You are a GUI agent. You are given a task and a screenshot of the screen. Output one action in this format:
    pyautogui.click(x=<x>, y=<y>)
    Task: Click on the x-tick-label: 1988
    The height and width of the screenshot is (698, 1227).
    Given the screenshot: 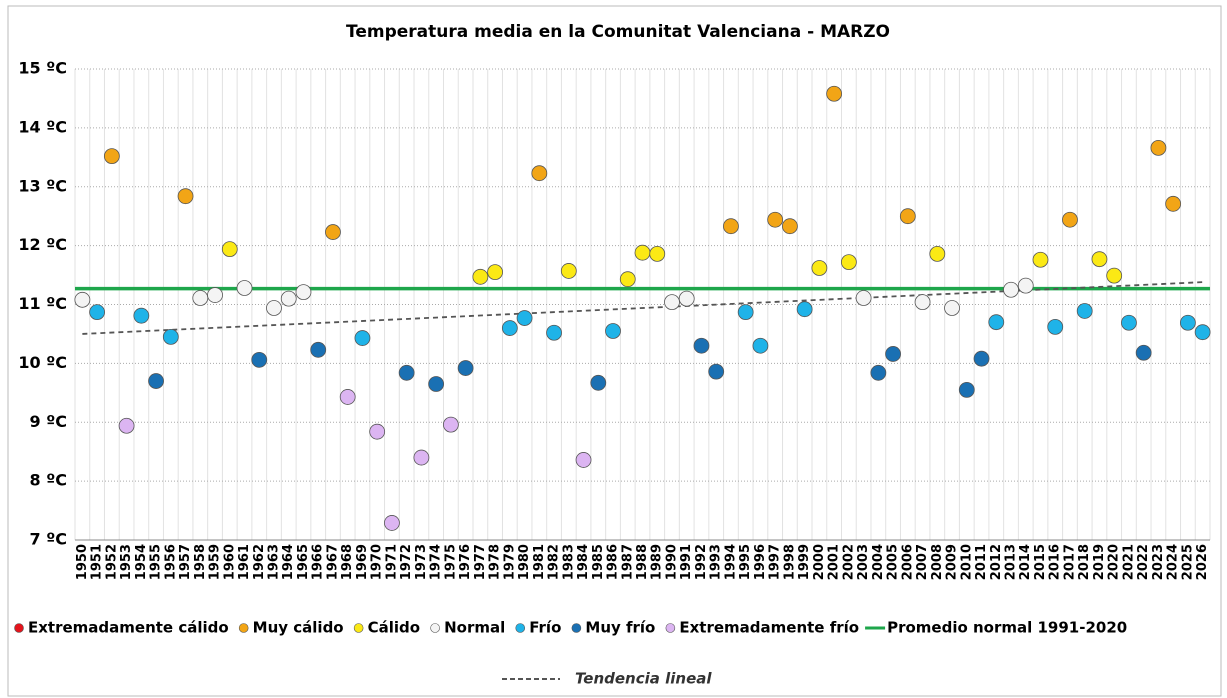 What is the action you would take?
    pyautogui.click(x=642, y=562)
    